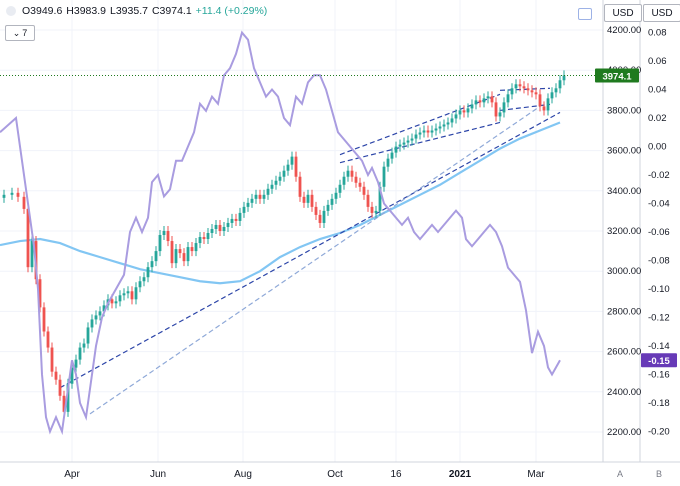 Image resolution: width=680 pixels, height=486 pixels. What do you see at coordinates (659, 175) in the screenshot?
I see `correlation-tick-label: -0.02` at bounding box center [659, 175].